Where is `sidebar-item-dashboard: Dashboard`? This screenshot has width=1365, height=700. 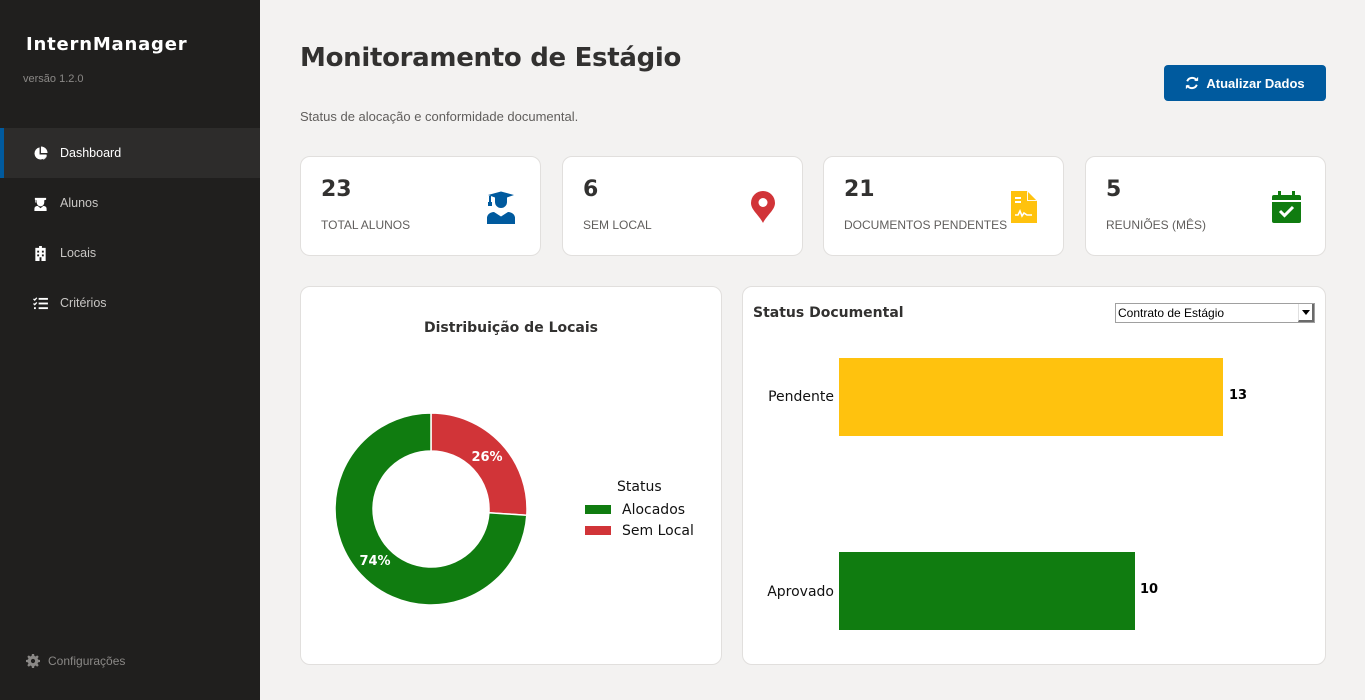 sidebar-item-dashboard: Dashboard is located at coordinates (130, 153).